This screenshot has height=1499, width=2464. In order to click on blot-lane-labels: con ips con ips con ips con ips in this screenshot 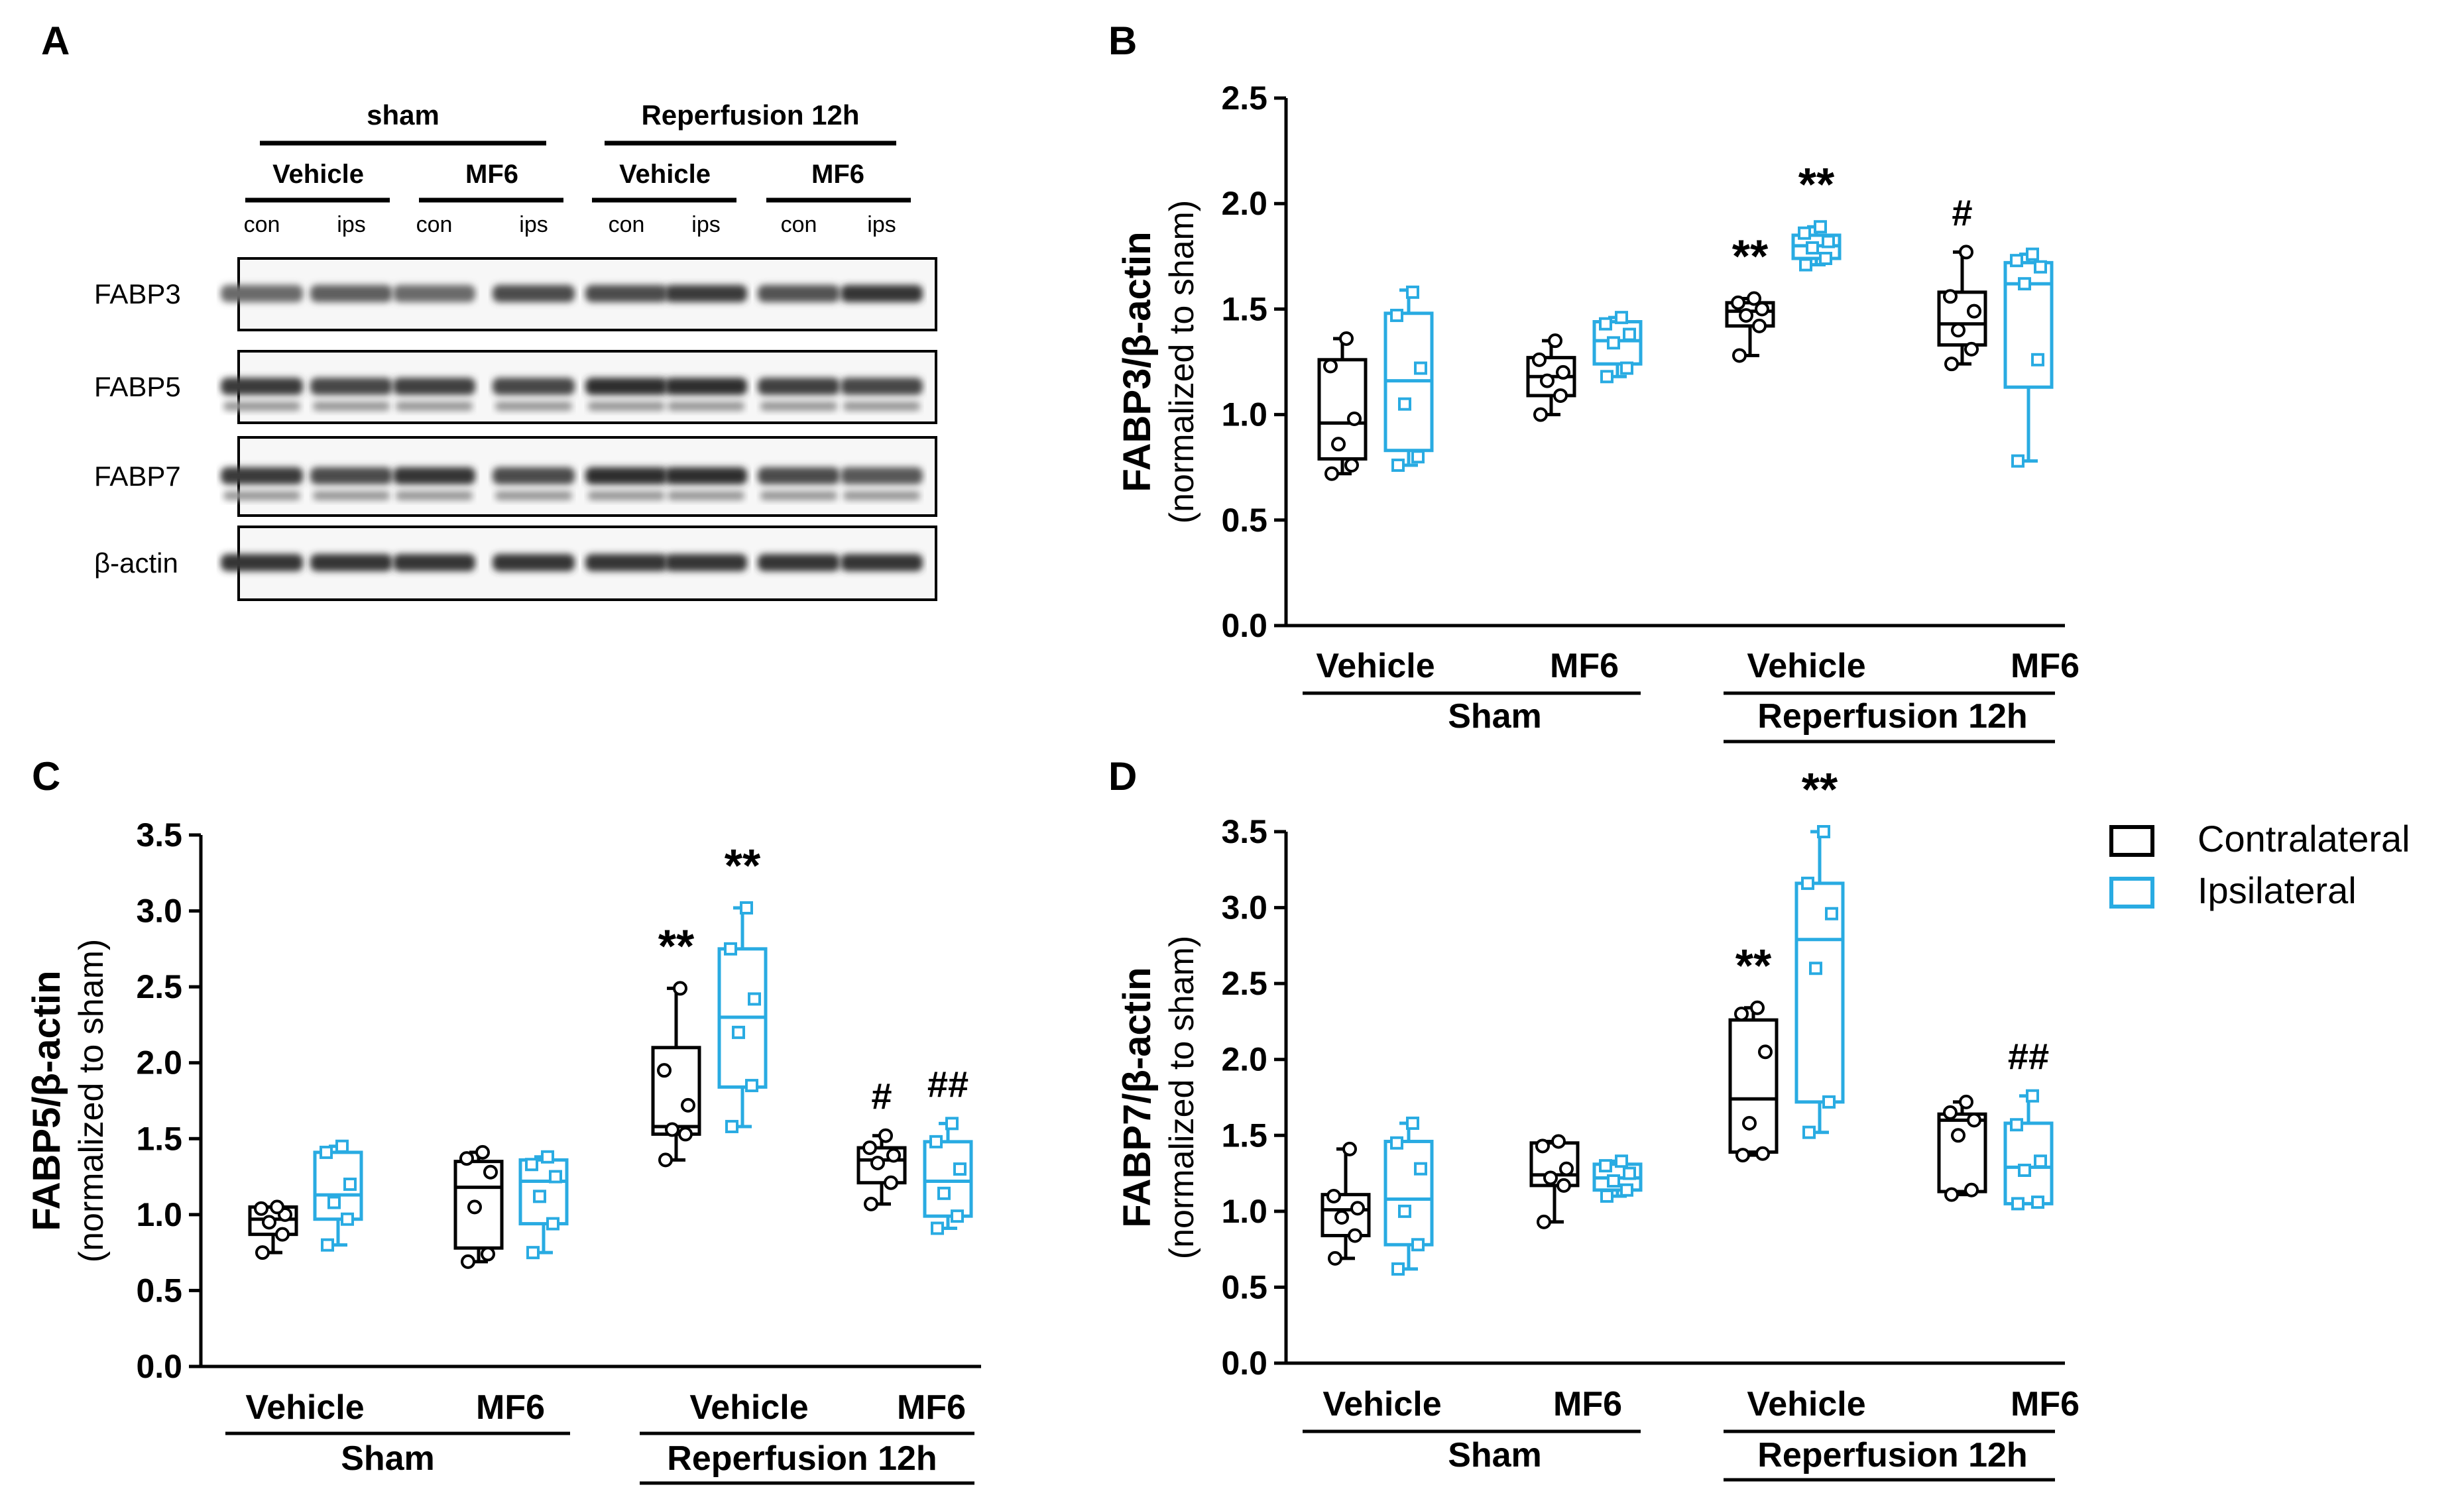, I will do `click(570, 224)`.